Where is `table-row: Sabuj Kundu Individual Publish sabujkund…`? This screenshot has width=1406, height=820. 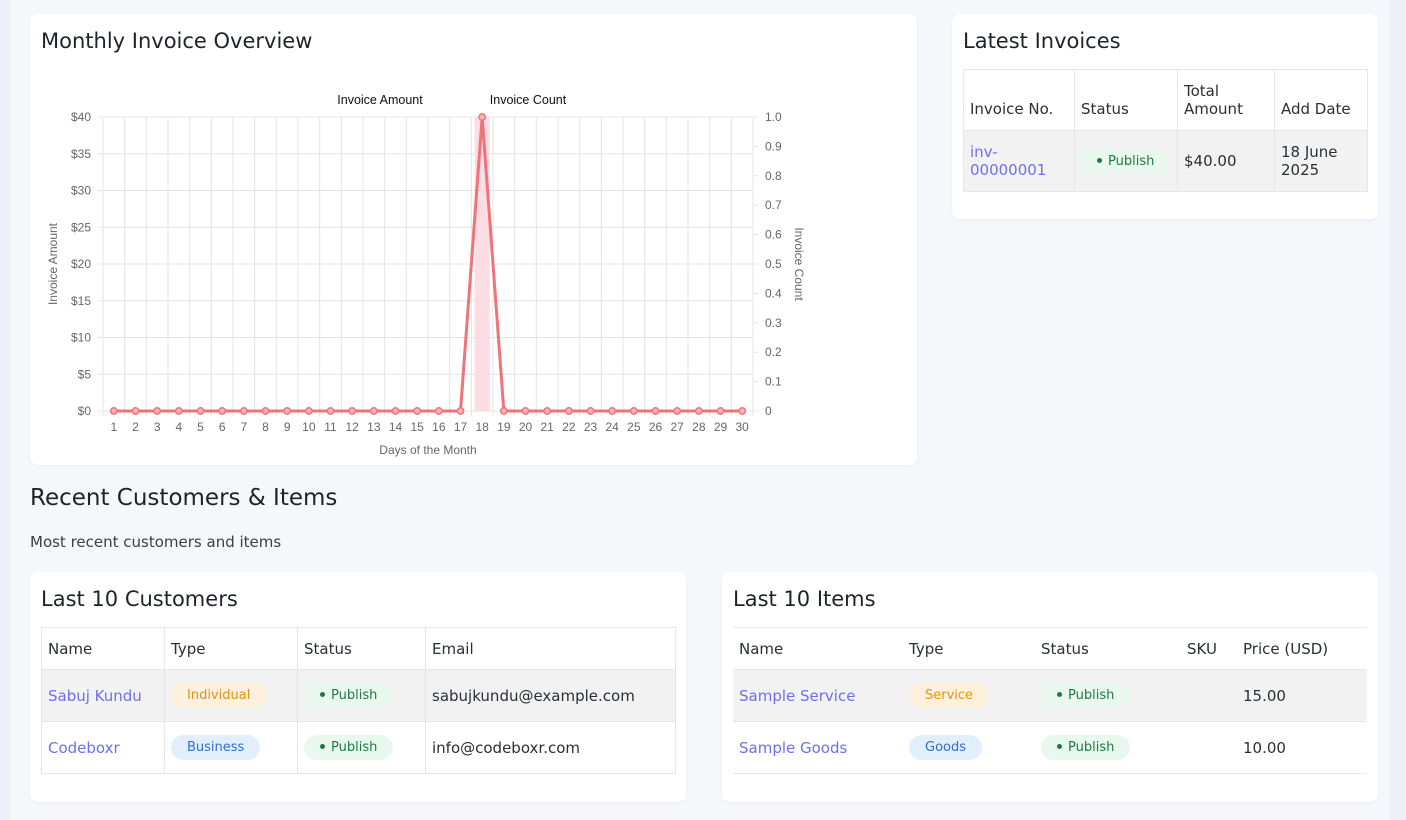
table-row: Sabuj Kundu Individual Publish sabujkund… is located at coordinates (358, 695).